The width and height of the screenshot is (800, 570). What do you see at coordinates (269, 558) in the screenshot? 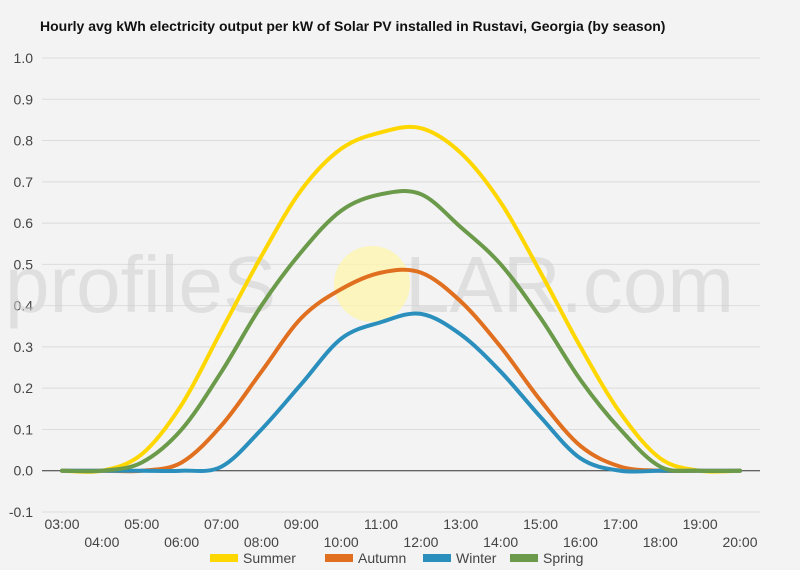
I see `legend-label-summer: Summer` at bounding box center [269, 558].